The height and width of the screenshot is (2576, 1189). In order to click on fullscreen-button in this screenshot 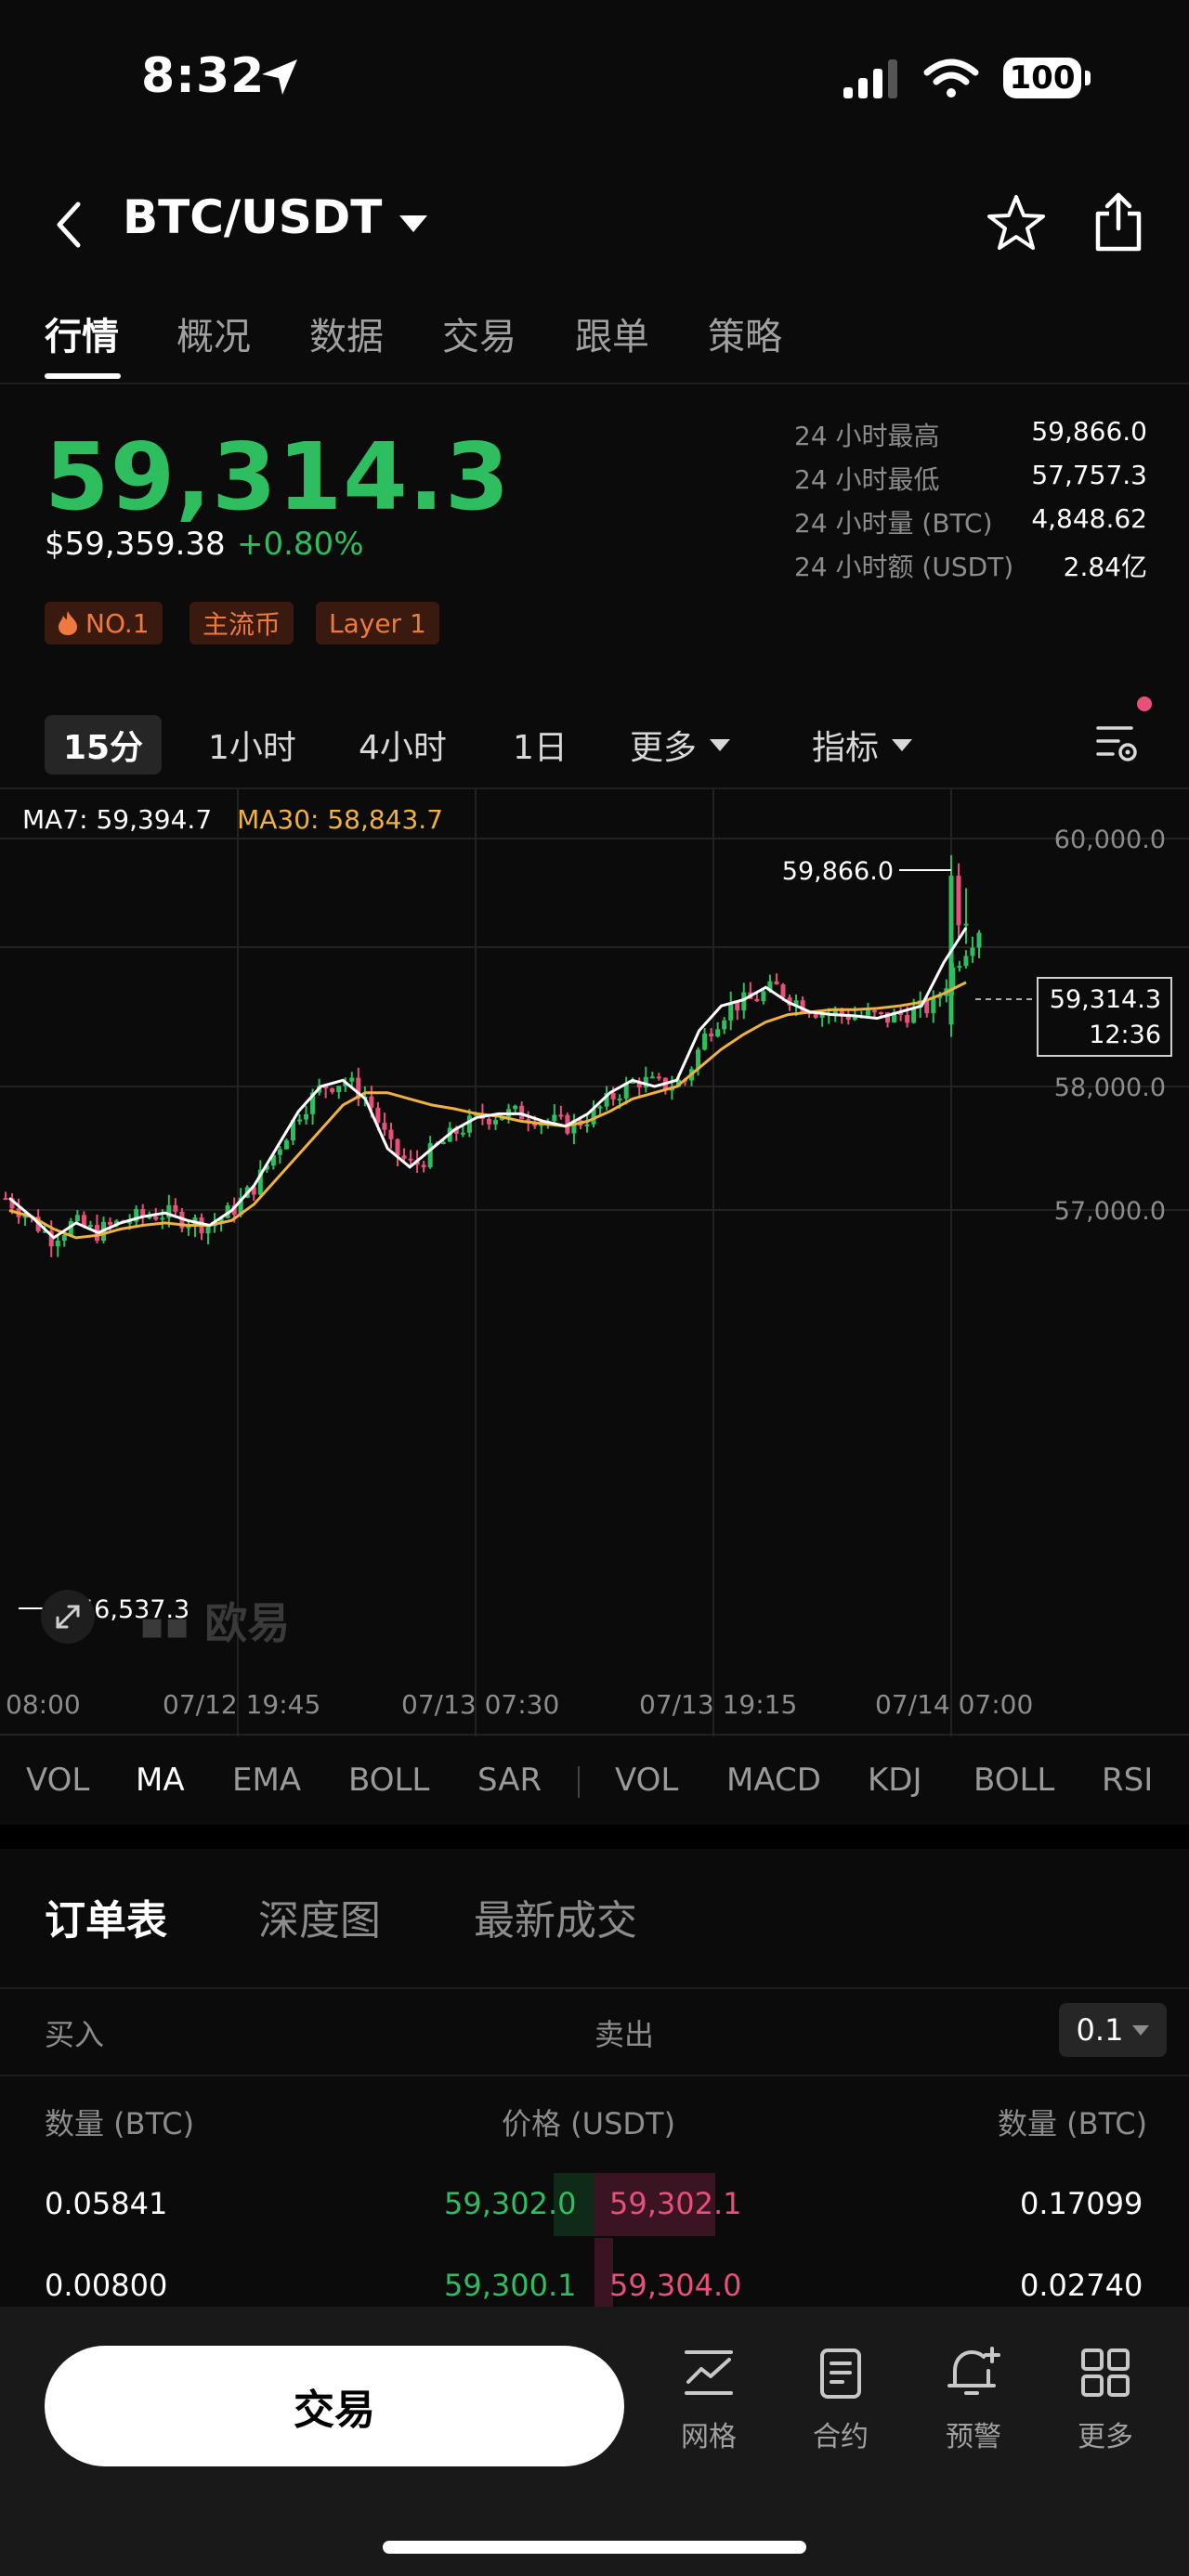, I will do `click(68, 1617)`.